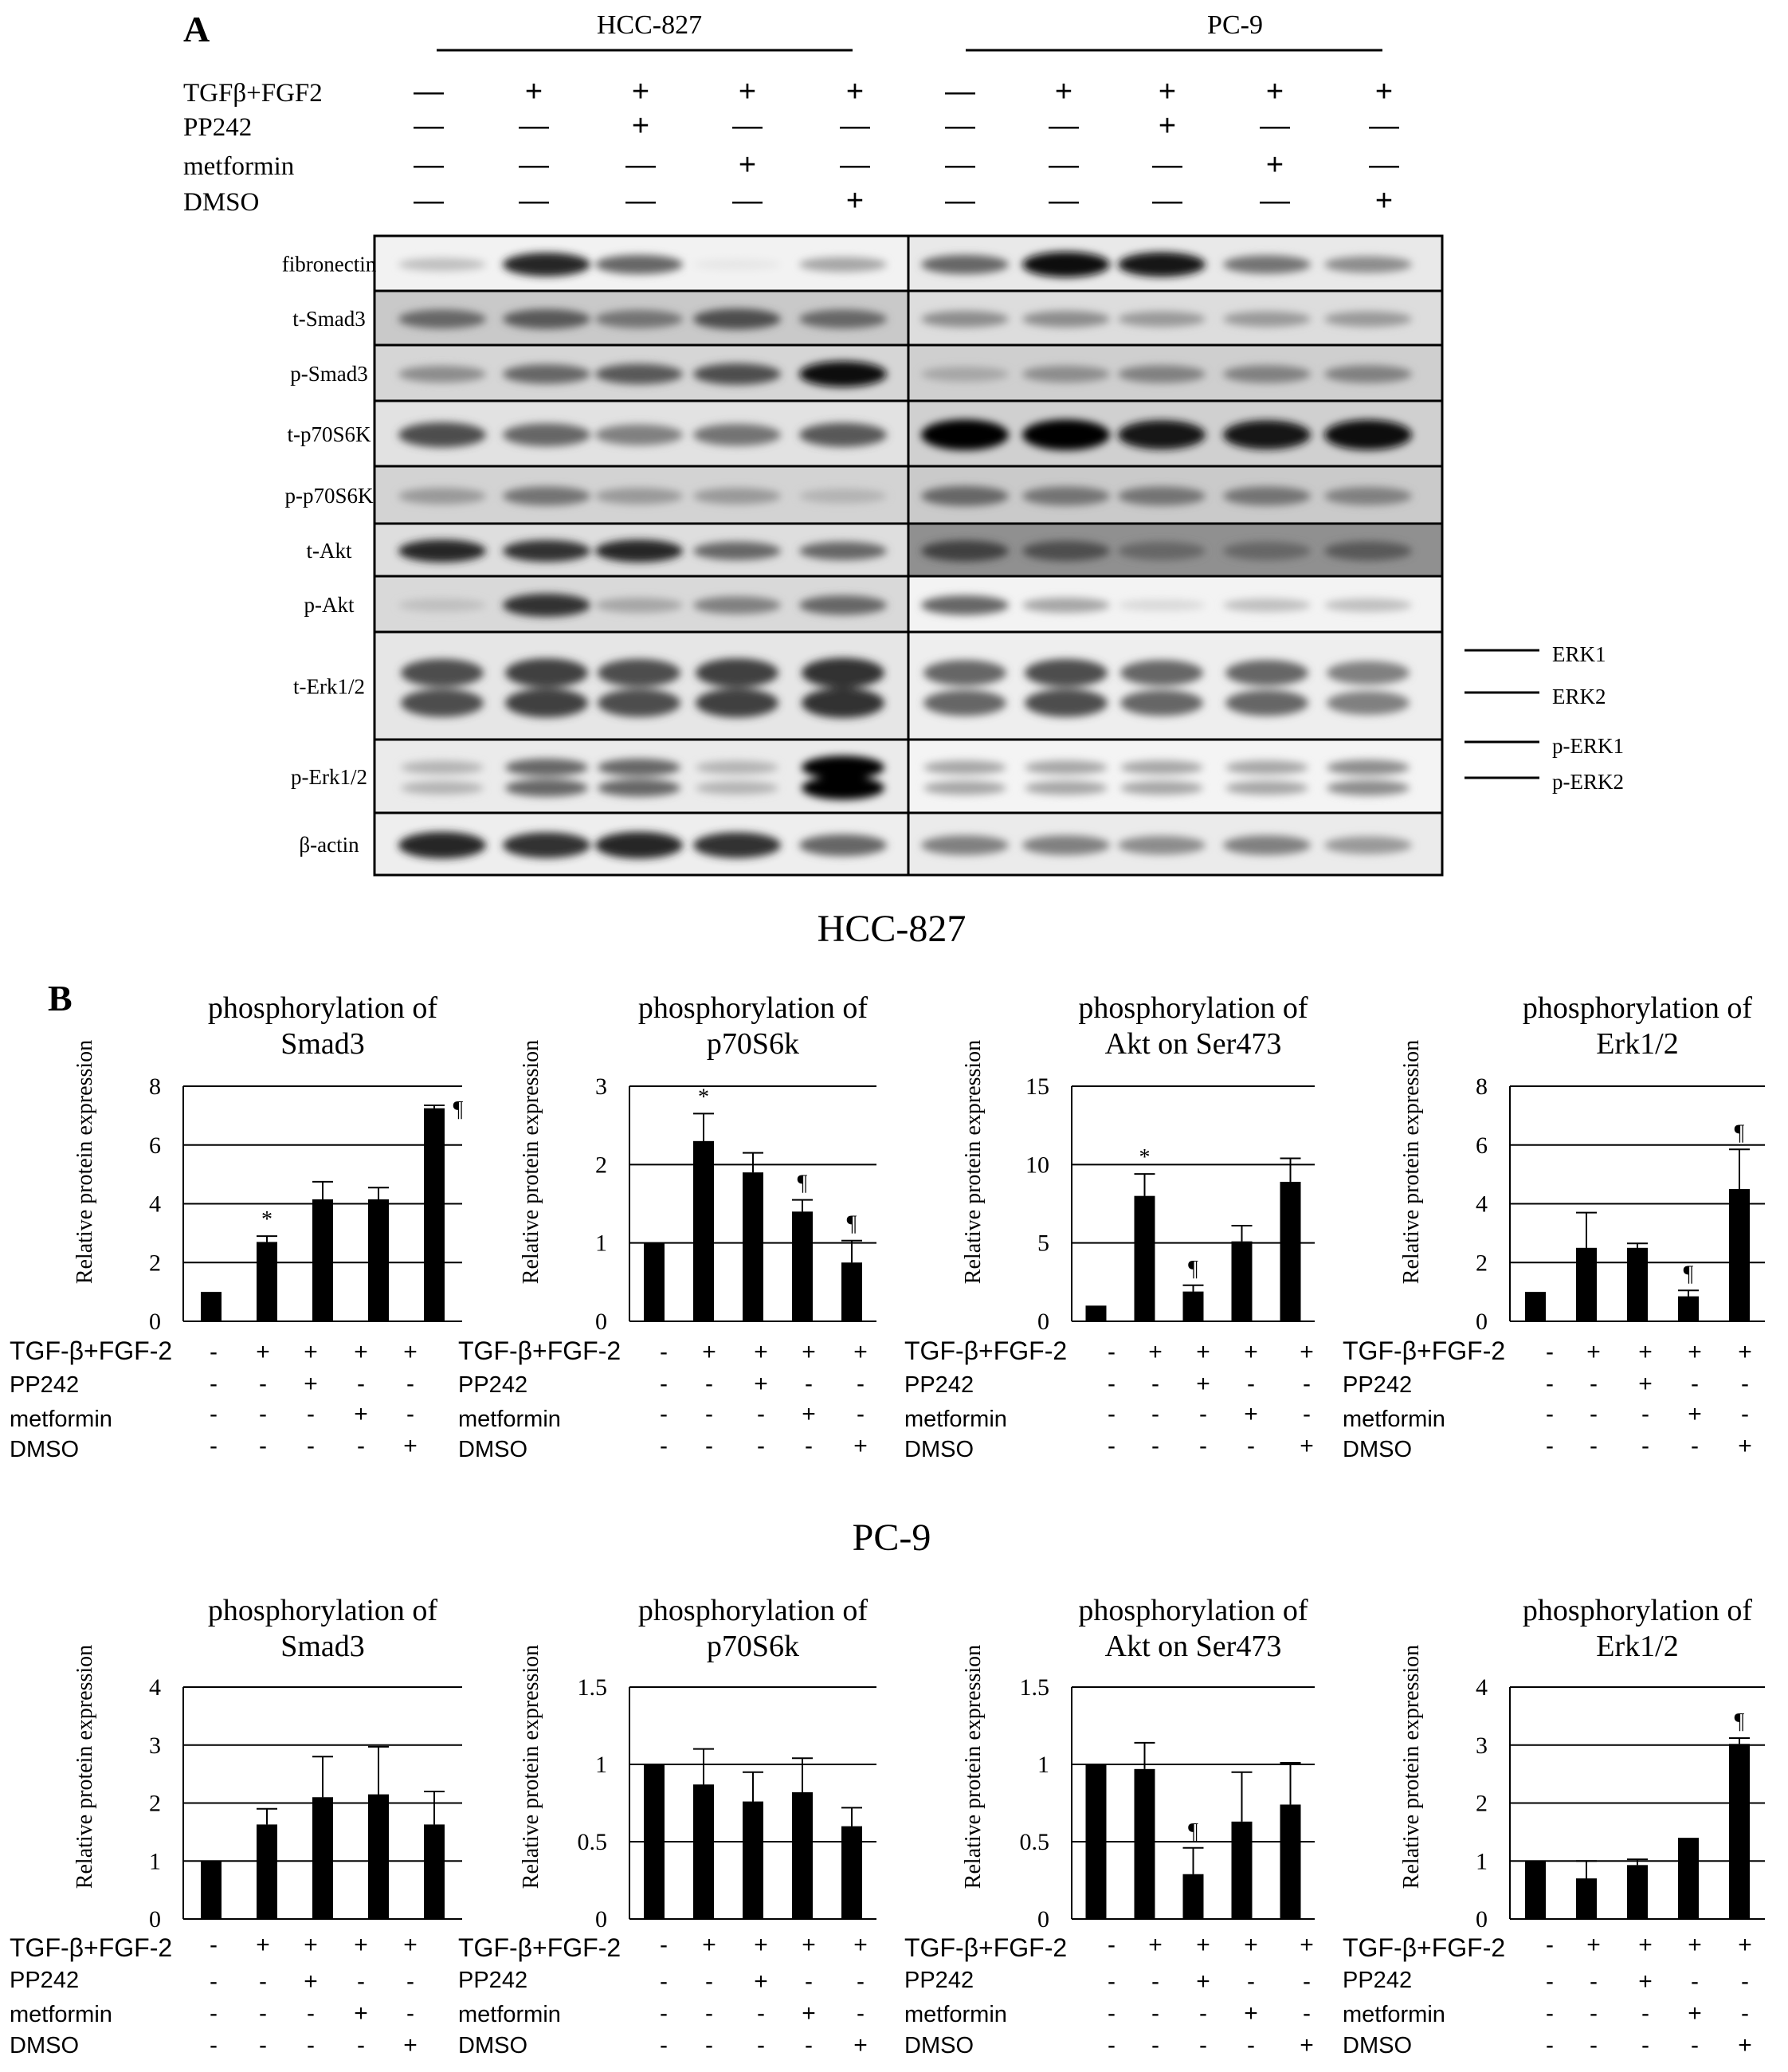  Describe the element at coordinates (329, 551) in the screenshot. I see `blot-label-5: t-Akt` at that location.